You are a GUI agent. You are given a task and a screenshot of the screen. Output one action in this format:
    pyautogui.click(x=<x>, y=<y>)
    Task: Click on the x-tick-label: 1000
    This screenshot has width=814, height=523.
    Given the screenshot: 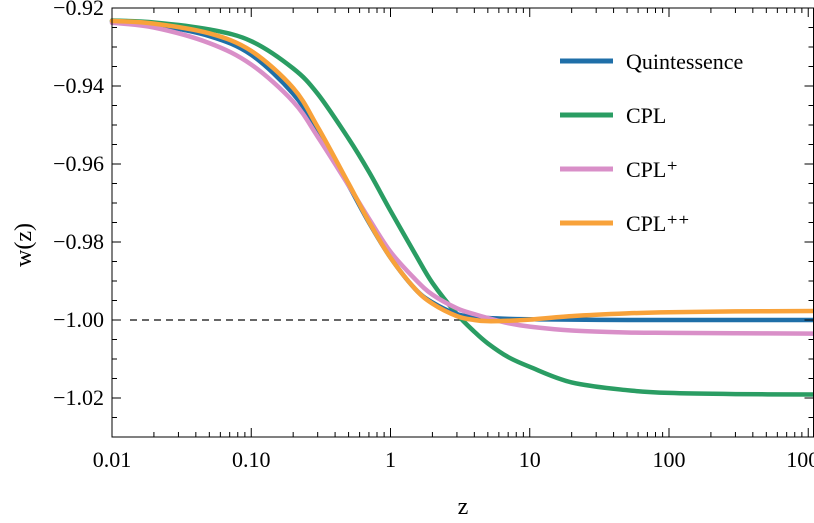 What is the action you would take?
    pyautogui.click(x=800, y=459)
    